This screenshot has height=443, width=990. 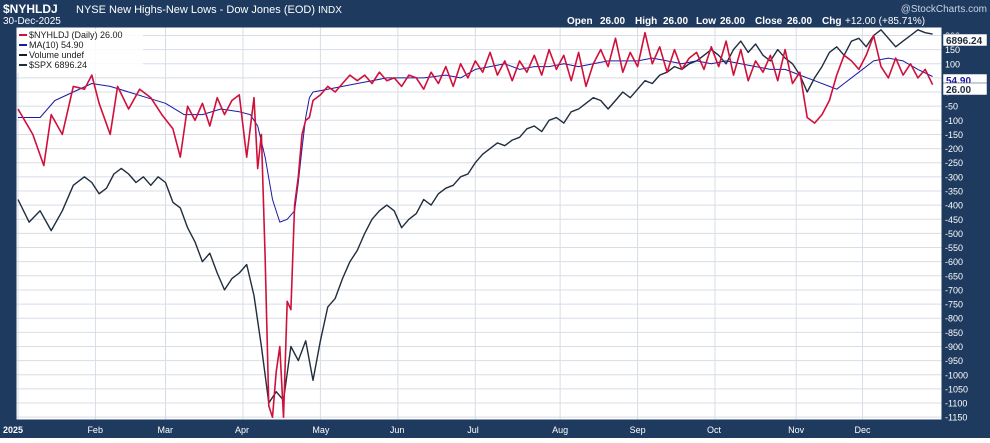 What do you see at coordinates (952, 64) in the screenshot?
I see `y-tick-label: 100` at bounding box center [952, 64].